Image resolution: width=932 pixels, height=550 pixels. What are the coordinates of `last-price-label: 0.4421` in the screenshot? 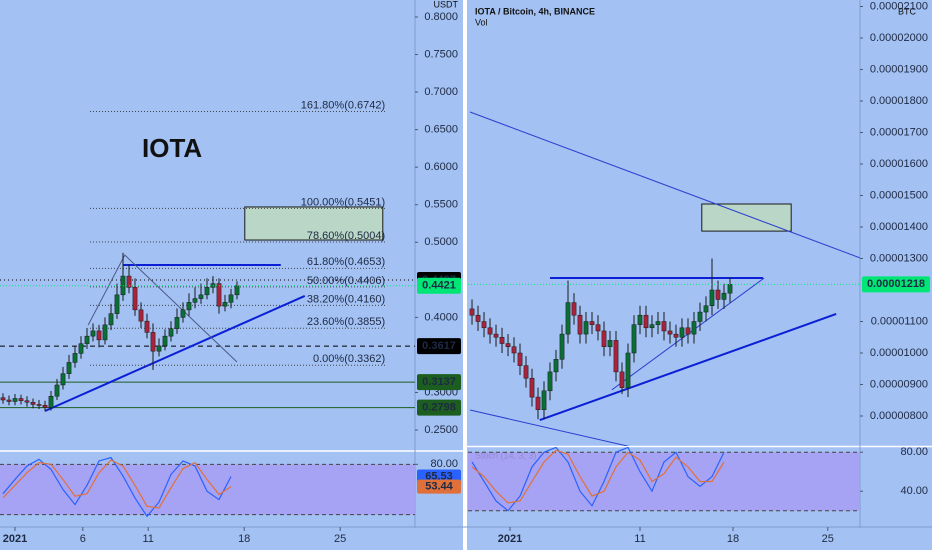 It's located at (439, 286).